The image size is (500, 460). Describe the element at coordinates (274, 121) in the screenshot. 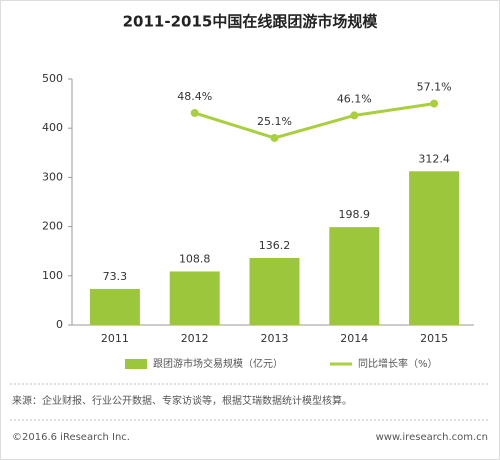

I see `data-label: 25.1%` at that location.